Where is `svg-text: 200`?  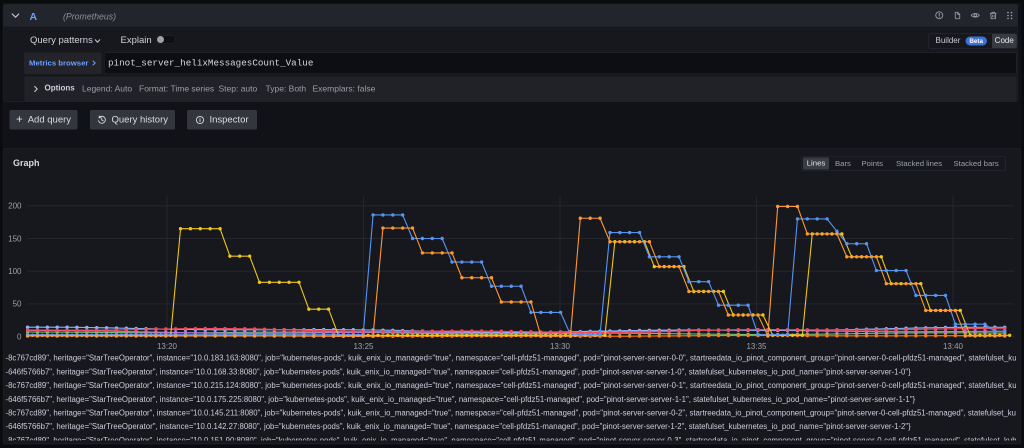 svg-text: 200 is located at coordinates (15, 206).